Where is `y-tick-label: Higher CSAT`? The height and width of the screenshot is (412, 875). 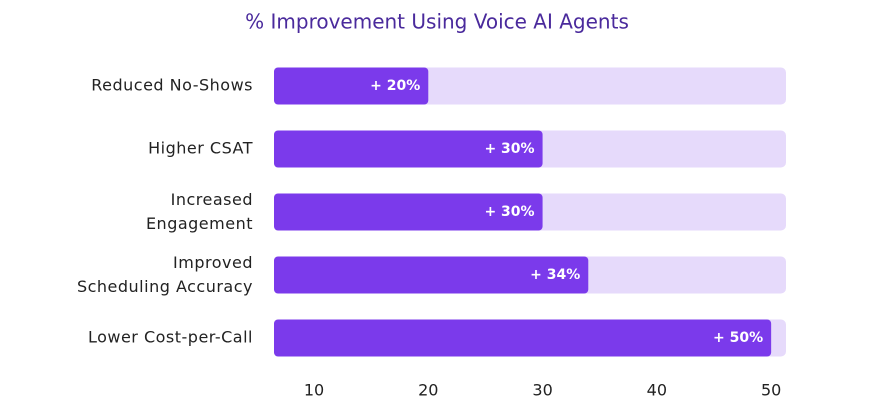 y-tick-label: Higher CSAT is located at coordinates (200, 148).